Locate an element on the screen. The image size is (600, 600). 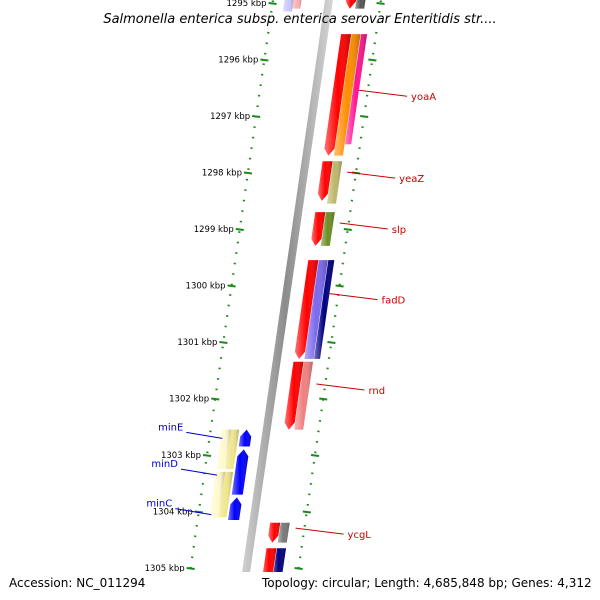
tick-label: 1297 kbp is located at coordinates (230, 117).